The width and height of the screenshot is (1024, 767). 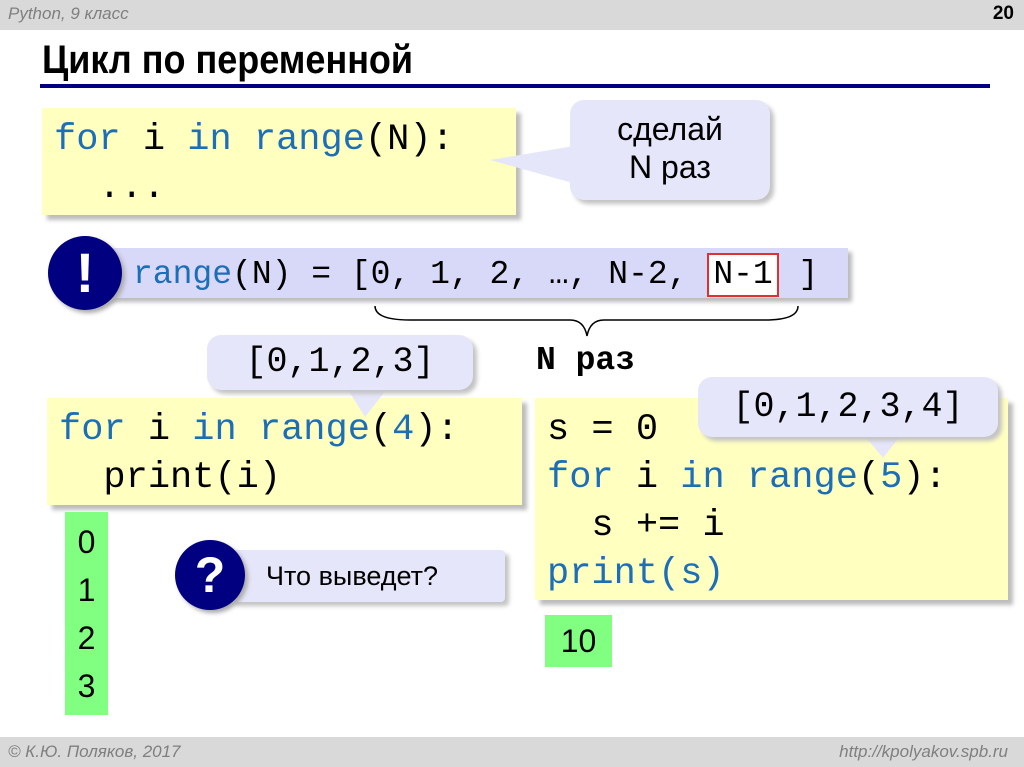 What do you see at coordinates (68, 13) in the screenshot?
I see `course-label: Python, 9 класс` at bounding box center [68, 13].